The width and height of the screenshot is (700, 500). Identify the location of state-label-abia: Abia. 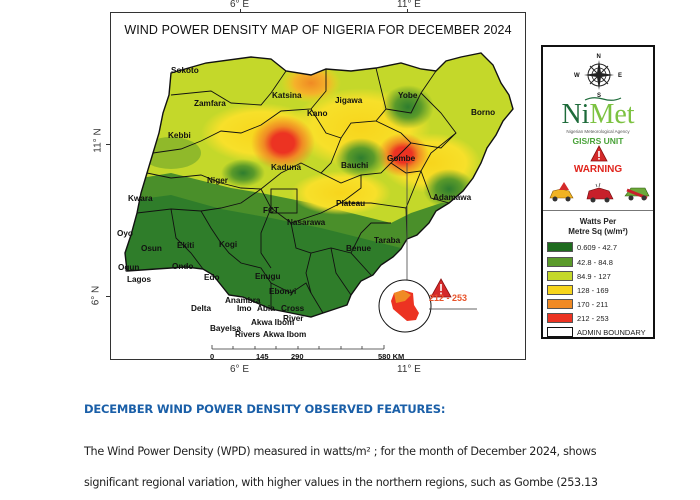
(266, 308).